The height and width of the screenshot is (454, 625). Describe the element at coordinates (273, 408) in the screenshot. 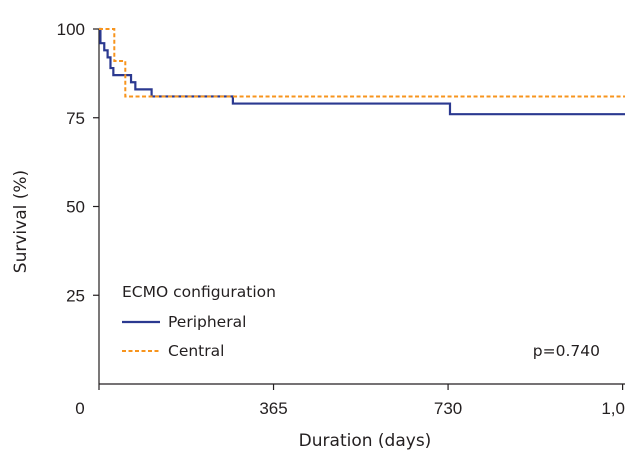

I see `x-tick-label: 365` at that location.